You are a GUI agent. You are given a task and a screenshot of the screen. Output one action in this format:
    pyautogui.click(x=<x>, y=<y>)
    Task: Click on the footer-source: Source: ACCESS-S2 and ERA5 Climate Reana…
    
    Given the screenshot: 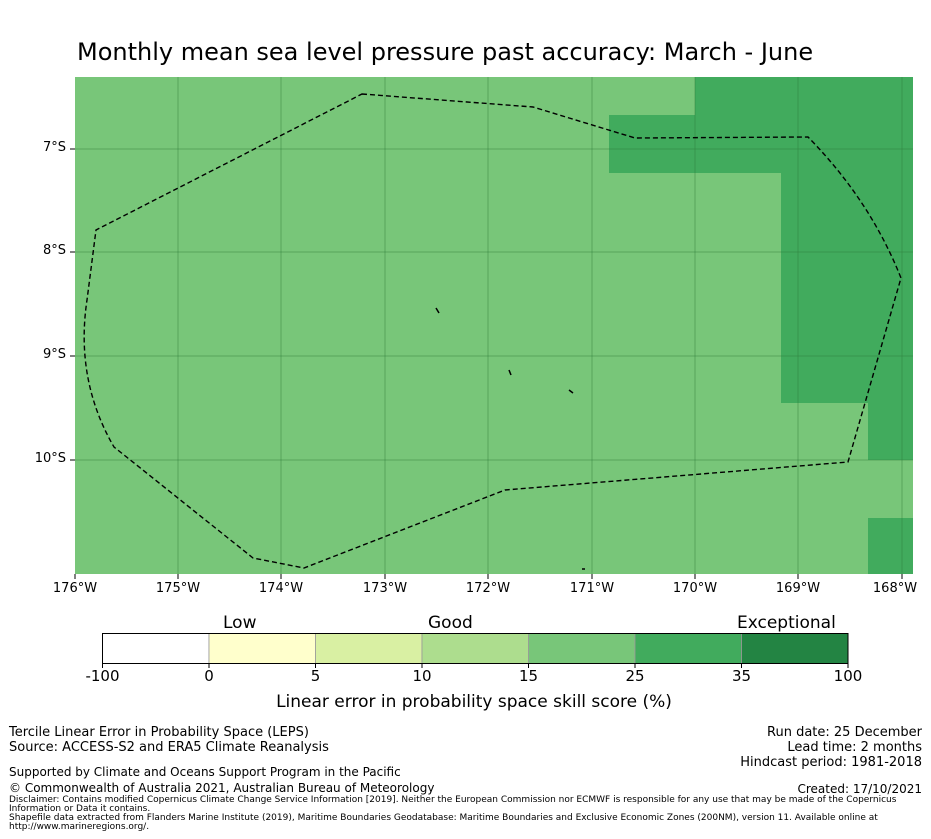 What is the action you would take?
    pyautogui.click(x=169, y=747)
    